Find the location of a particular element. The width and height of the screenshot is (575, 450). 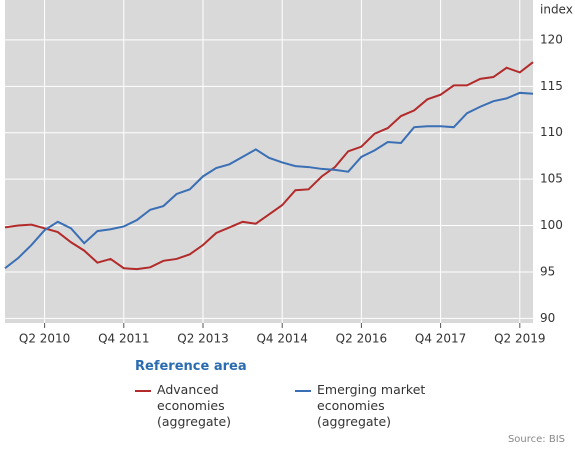

x-tick-label: Q4 2011 is located at coordinates (123, 339).